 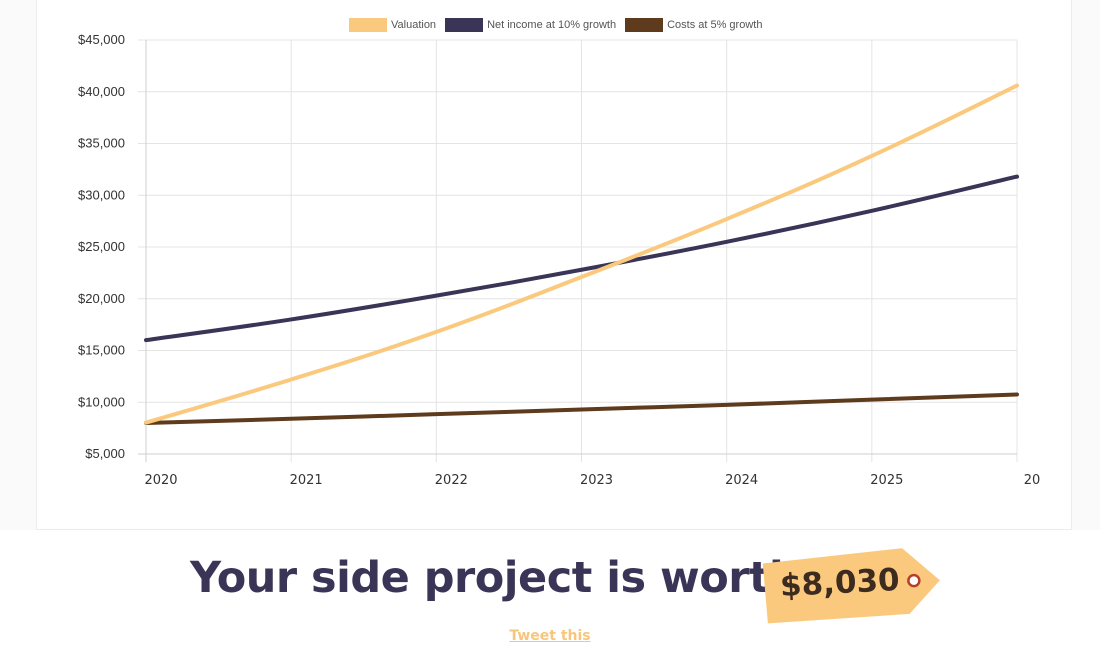 What do you see at coordinates (1032, 480) in the screenshot?
I see `x-tick-label: 20` at bounding box center [1032, 480].